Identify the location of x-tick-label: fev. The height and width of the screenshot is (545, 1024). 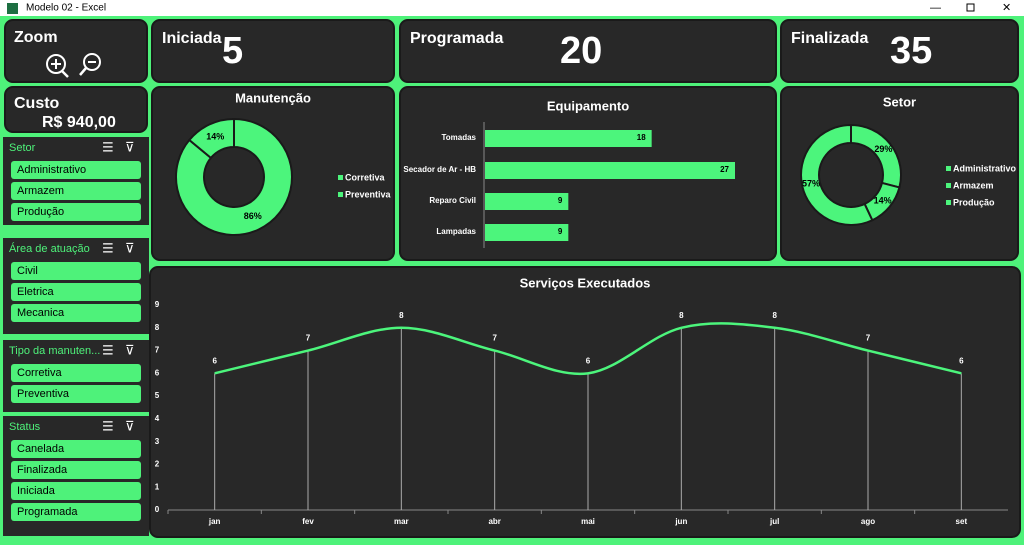
(308, 521).